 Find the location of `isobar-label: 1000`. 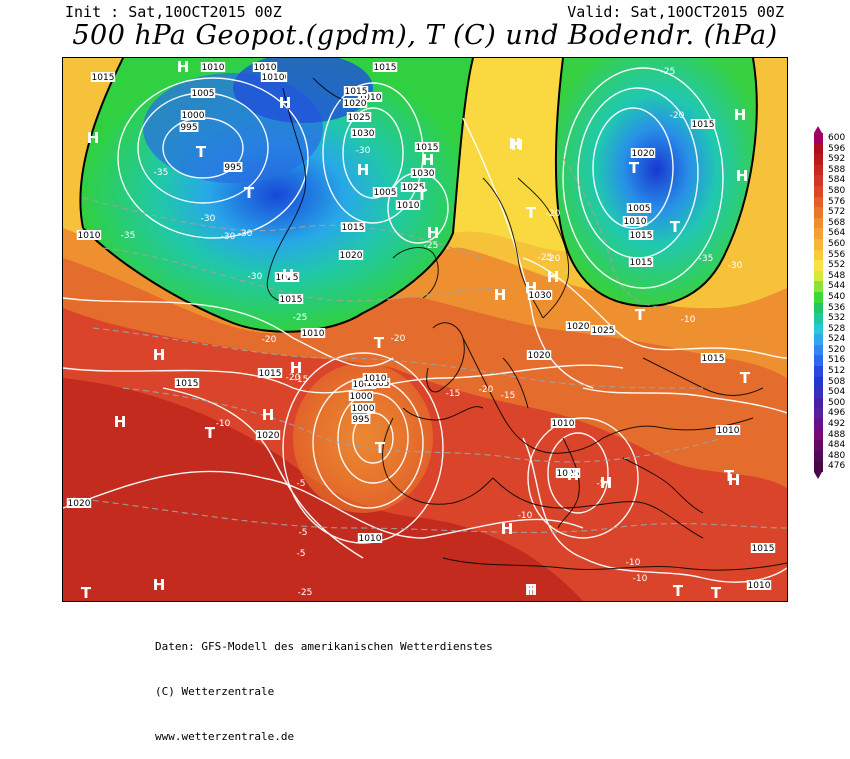

isobar-label: 1000 is located at coordinates (193, 115).